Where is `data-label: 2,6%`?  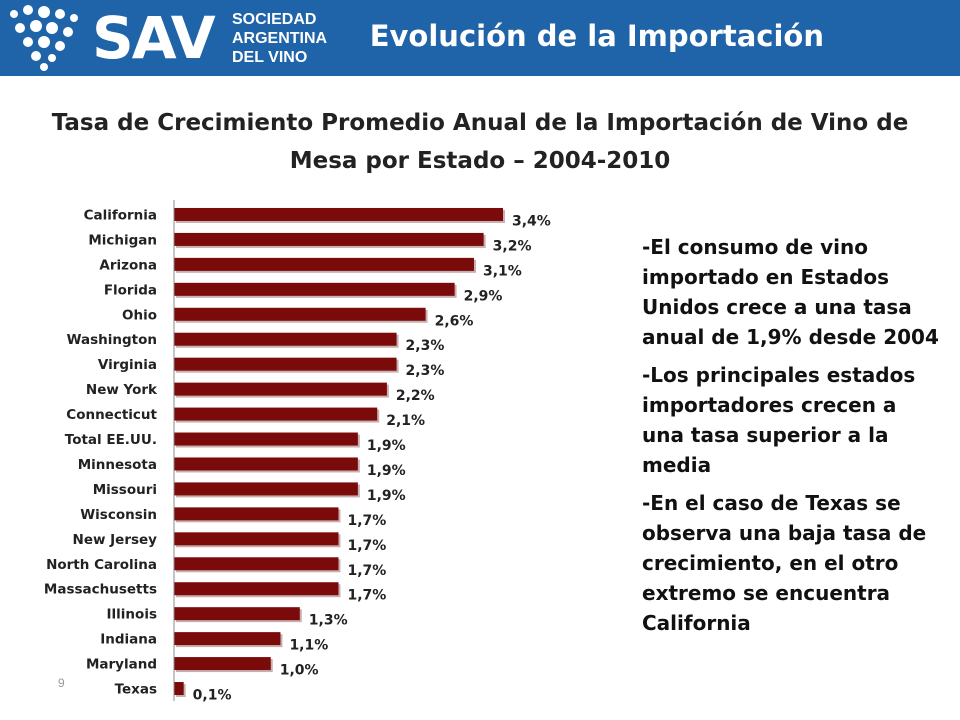
data-label: 2,6% is located at coordinates (454, 321).